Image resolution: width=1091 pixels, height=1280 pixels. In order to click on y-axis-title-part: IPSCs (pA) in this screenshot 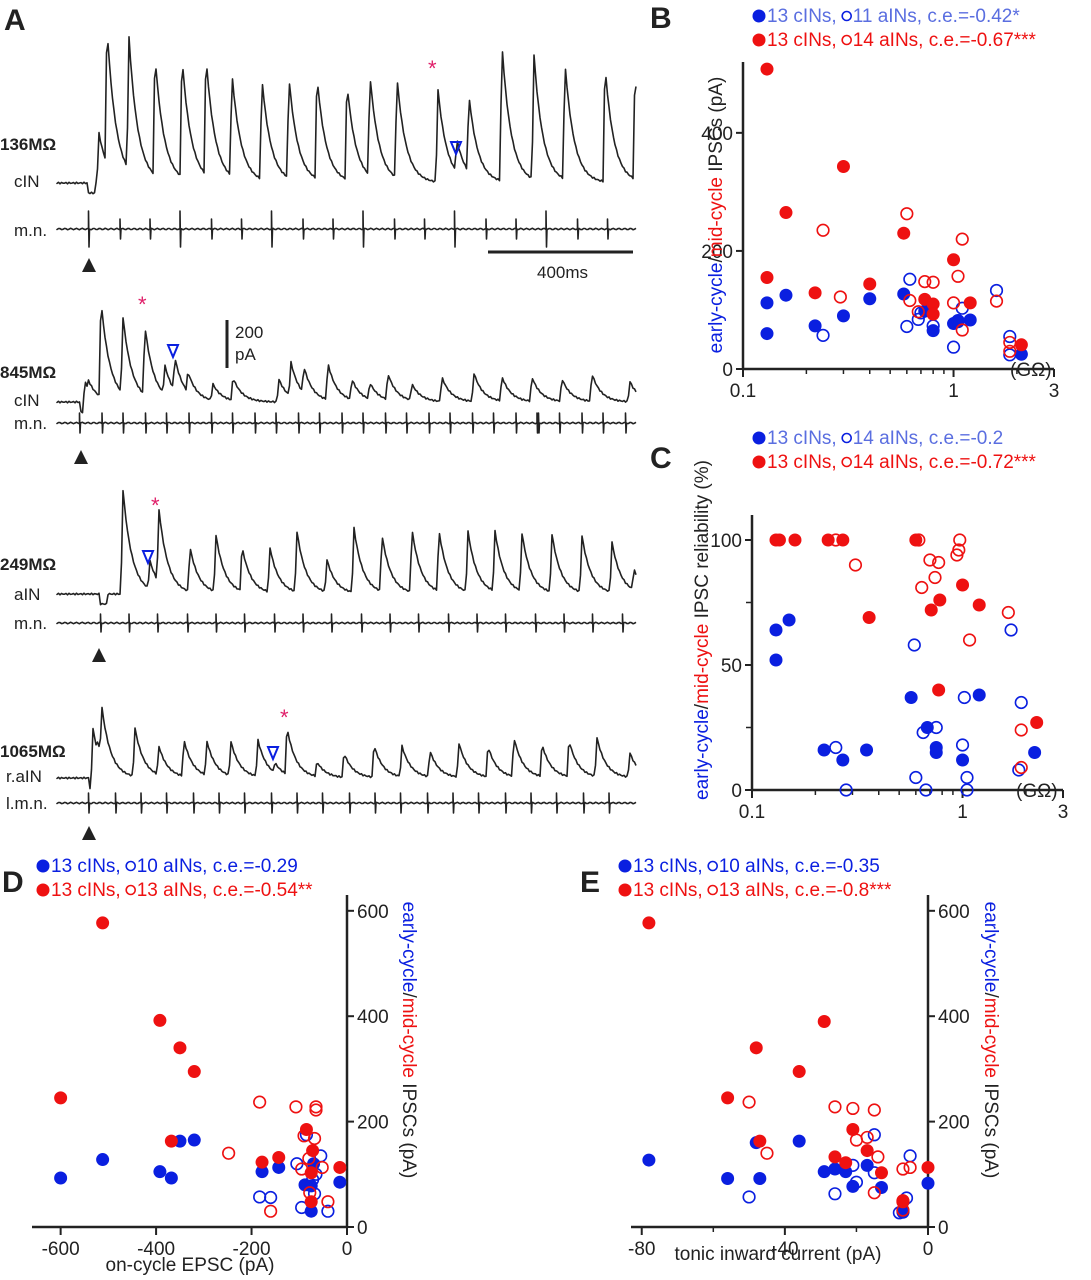, I will do `click(716, 127)`.